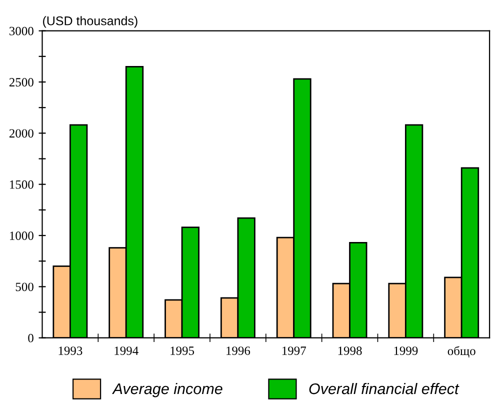  I want to click on x-tick-label: 1996, so click(238, 350).